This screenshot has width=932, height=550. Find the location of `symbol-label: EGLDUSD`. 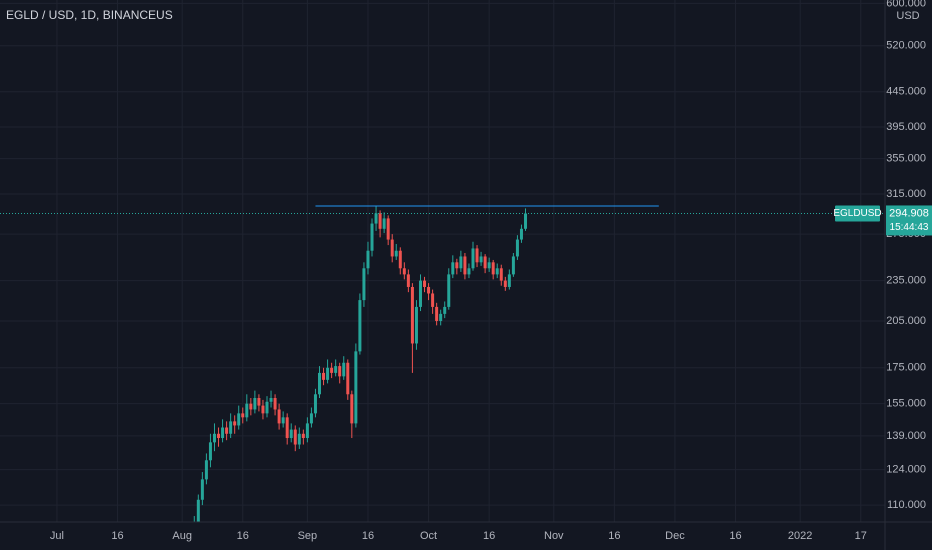

symbol-label: EGLDUSD is located at coordinates (857, 213).